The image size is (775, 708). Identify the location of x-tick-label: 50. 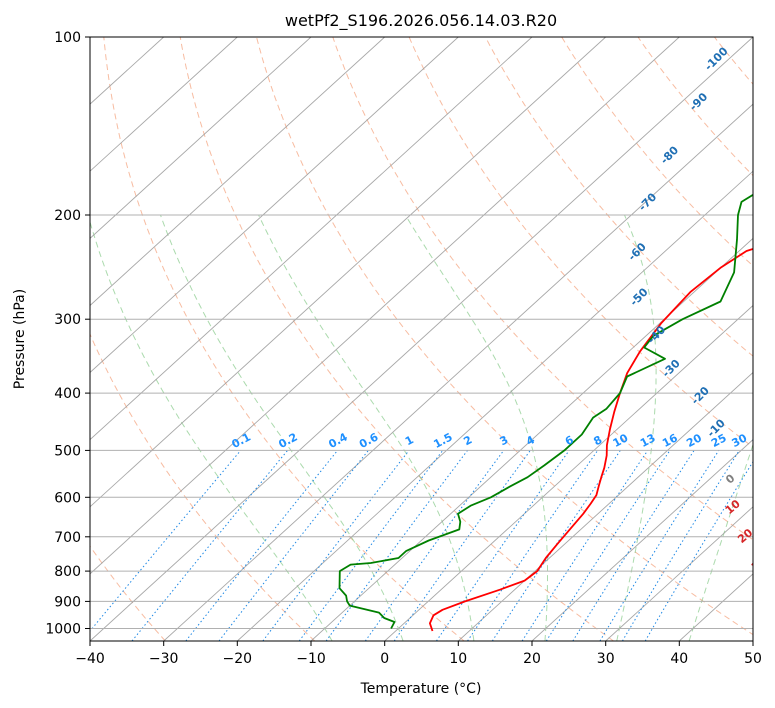
(753, 659).